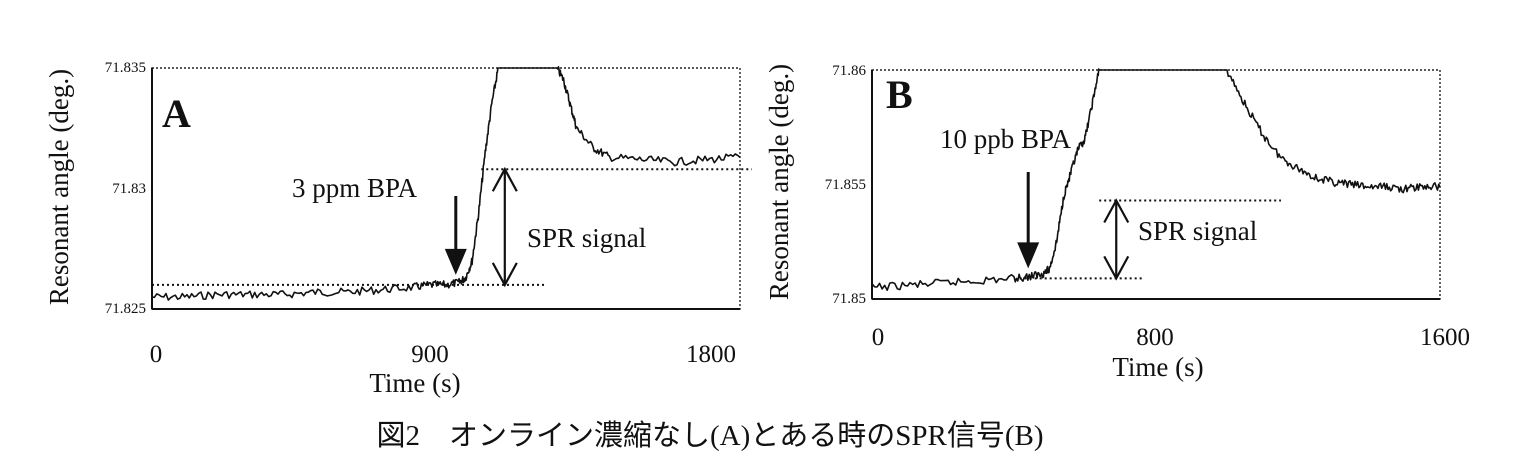 Image resolution: width=1524 pixels, height=469 pixels. What do you see at coordinates (1028, 220) in the screenshot?
I see `injection-arrow-b` at bounding box center [1028, 220].